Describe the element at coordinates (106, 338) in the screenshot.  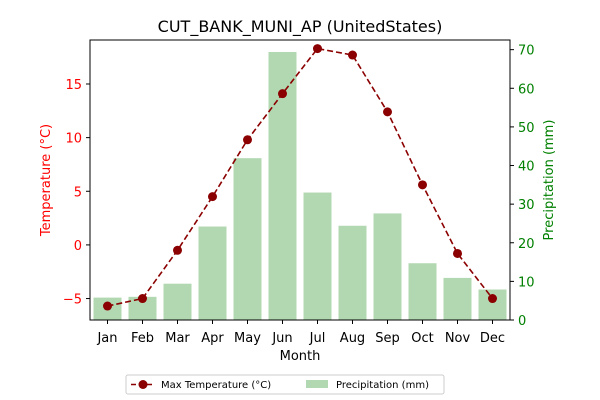
I see `x-tick-label: Jan` at that location.